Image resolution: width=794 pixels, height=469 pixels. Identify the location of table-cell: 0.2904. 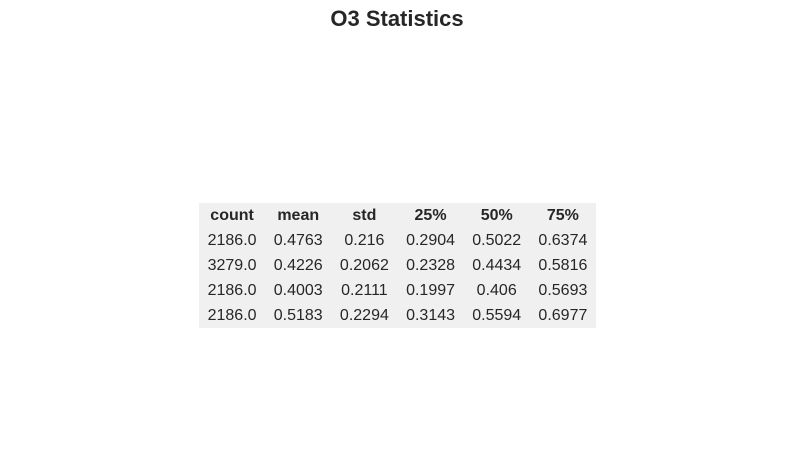
(431, 240).